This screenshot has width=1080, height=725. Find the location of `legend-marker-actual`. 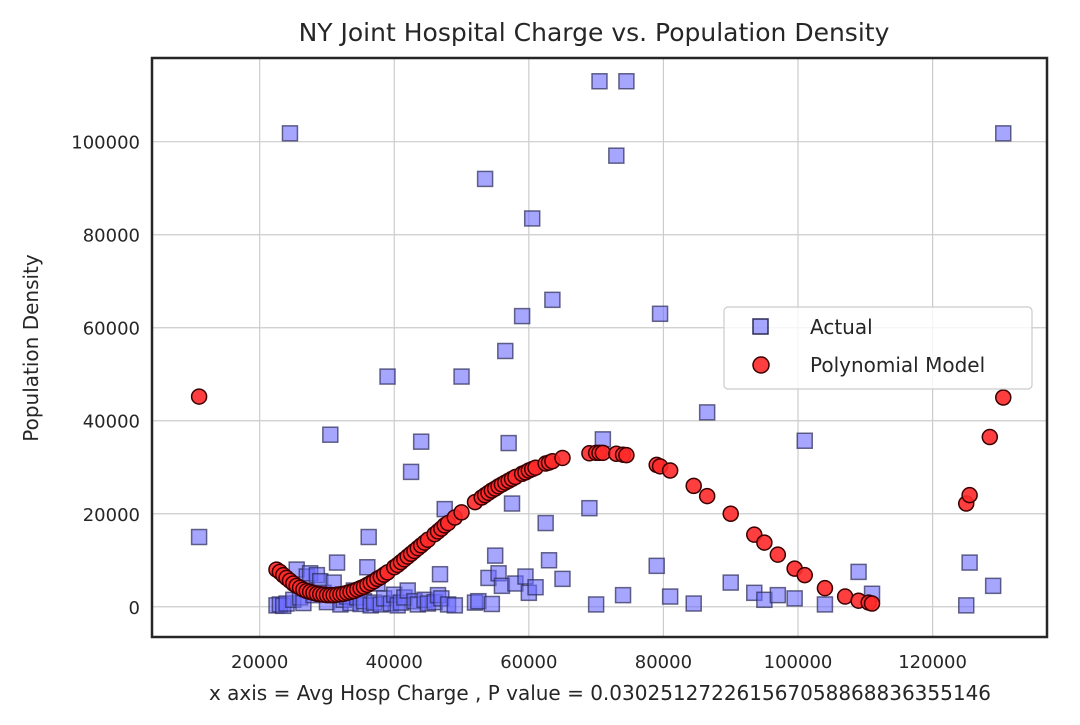

legend-marker-actual is located at coordinates (760, 326).